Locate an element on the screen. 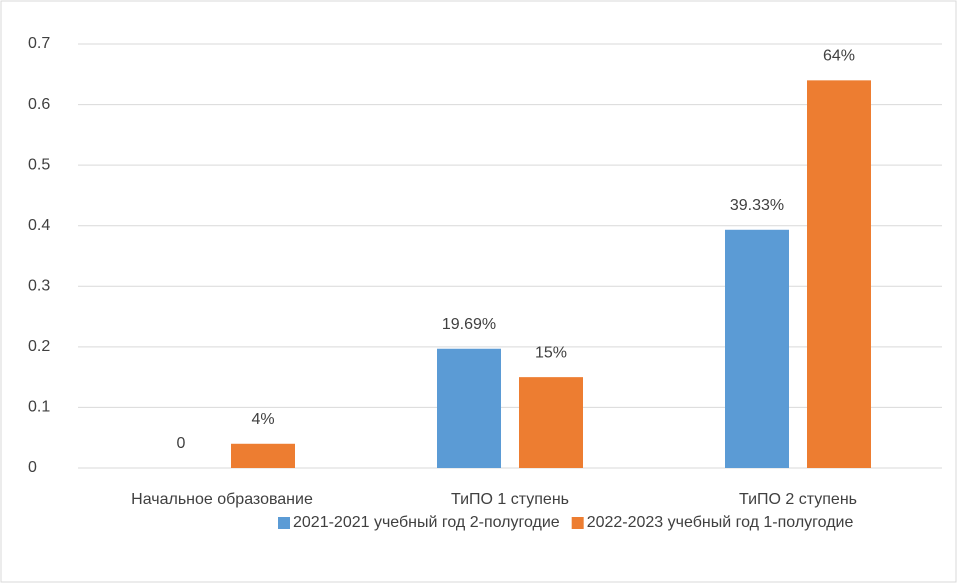 The width and height of the screenshot is (957, 588). y-tick-label: 0.7 is located at coordinates (39, 43).